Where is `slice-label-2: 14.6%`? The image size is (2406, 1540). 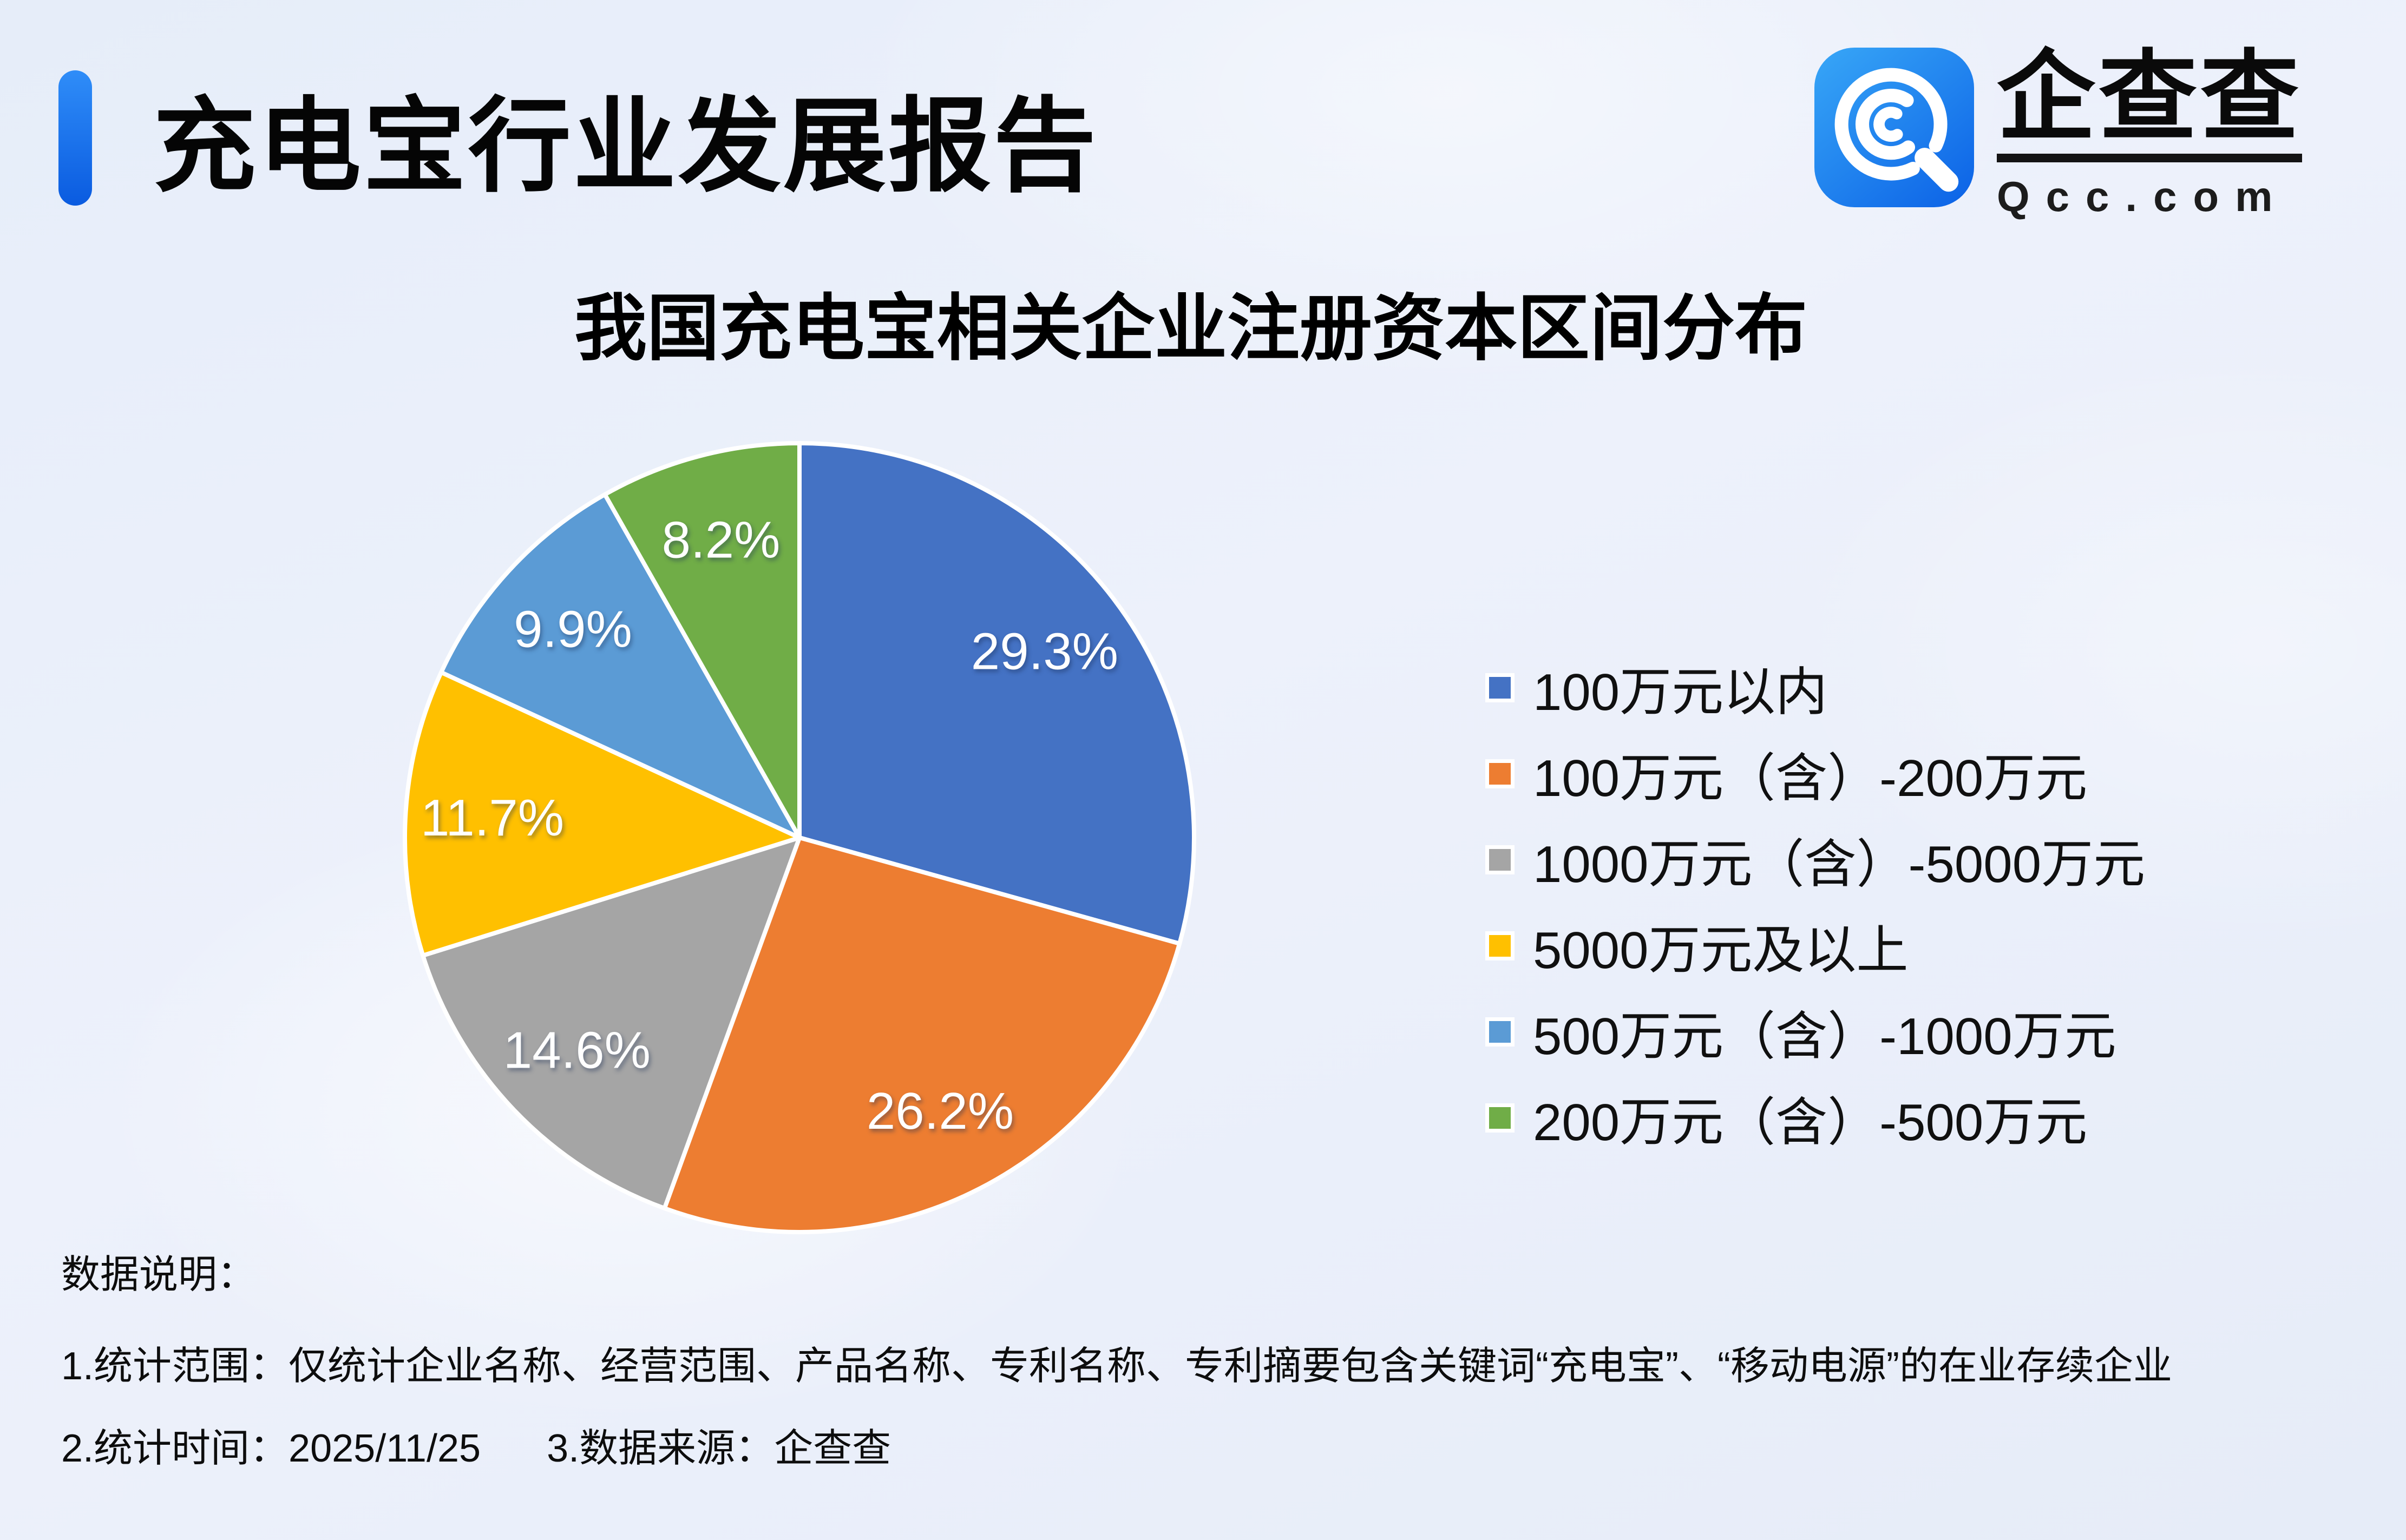
slice-label-2: 14.6% is located at coordinates (577, 1050).